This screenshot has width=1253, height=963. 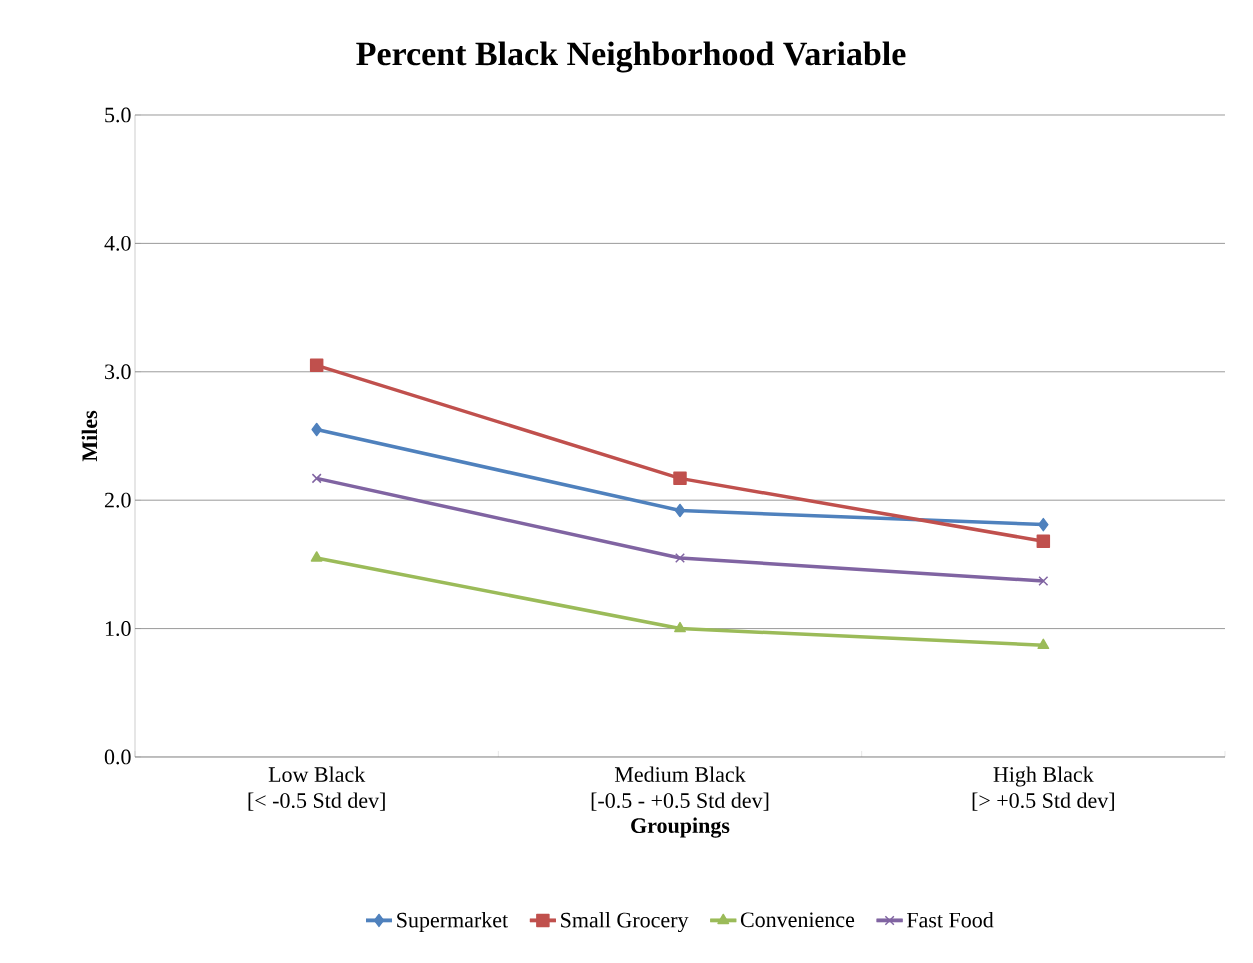 I want to click on x-tick-label: Medium Black [-0.5 - +0.5 Std dev], so click(x=680, y=788).